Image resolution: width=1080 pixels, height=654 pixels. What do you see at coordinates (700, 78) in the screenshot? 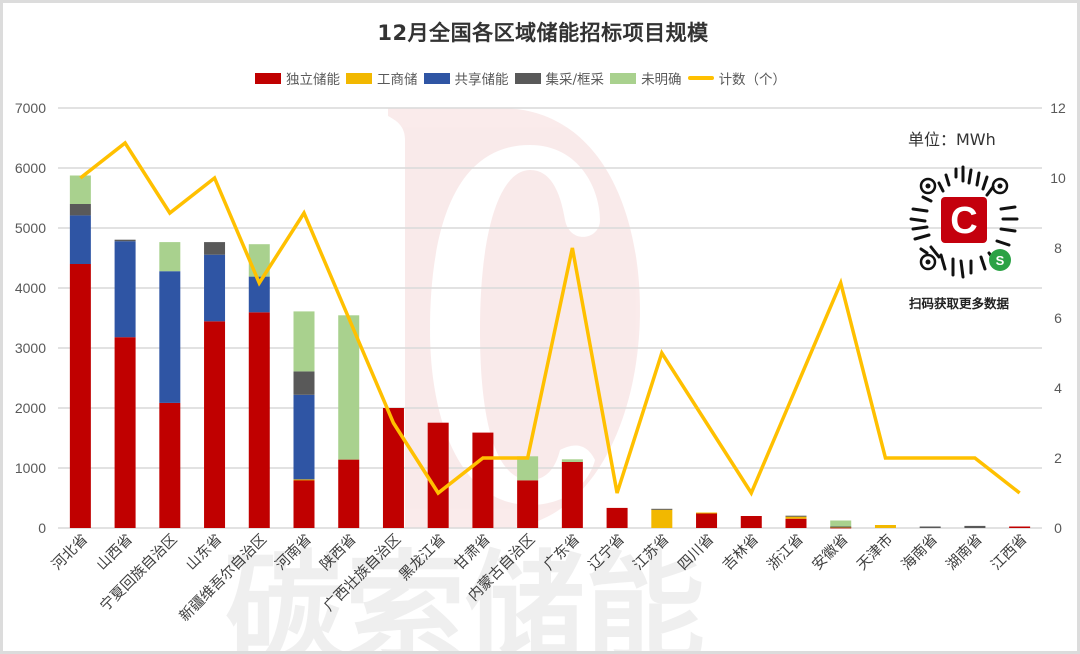
I see `legend-line-icon` at bounding box center [700, 78].